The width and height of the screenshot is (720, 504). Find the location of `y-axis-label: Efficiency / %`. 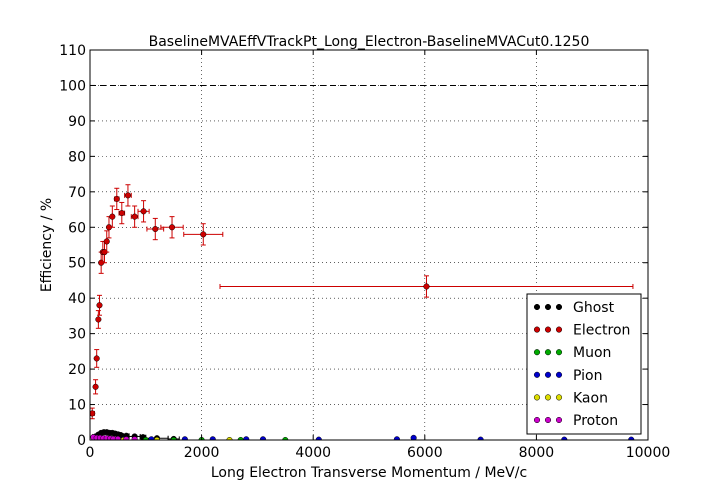

y-axis-label: Efficiency / % is located at coordinates (47, 245).